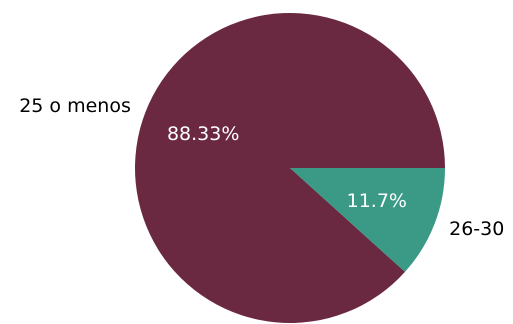 The width and height of the screenshot is (513, 324). What do you see at coordinates (75, 106) in the screenshot?
I see `pie-category-label-1: 25 o menos` at bounding box center [75, 106].